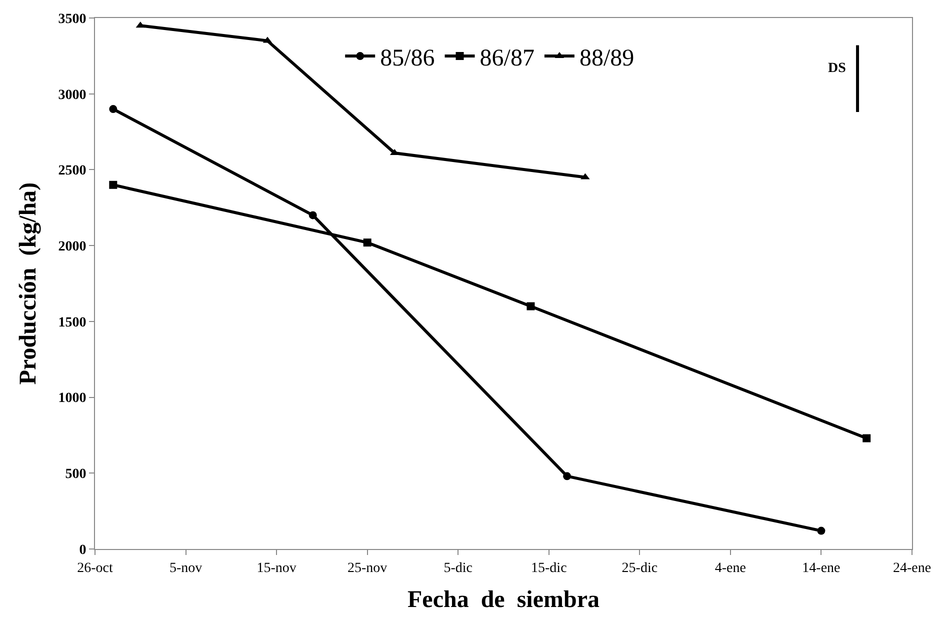 The image size is (943, 639). What do you see at coordinates (504, 600) in the screenshot?
I see `x-axis-title: Fecha de siembra` at bounding box center [504, 600].